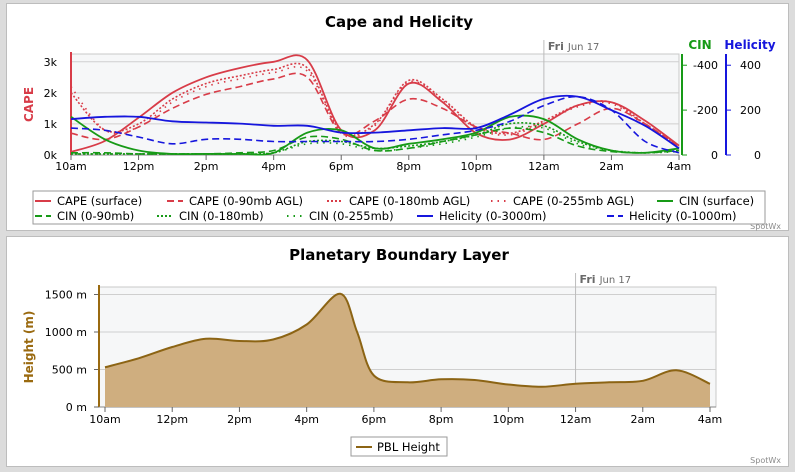 This screenshot has width=795, height=472. I want to click on chart-title: Cape and Helicity, so click(399, 22).